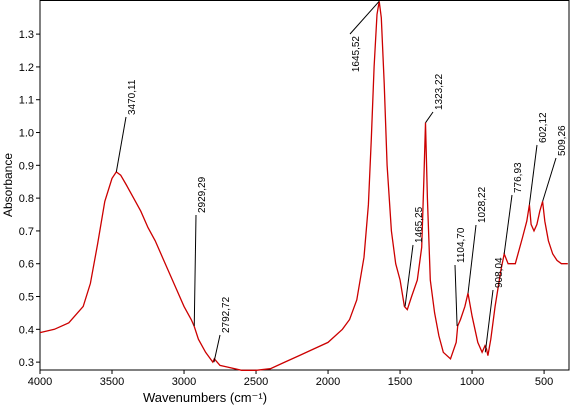 The height and width of the screenshot is (407, 570). What do you see at coordinates (256, 382) in the screenshot?
I see `x-tick-label: 2500` at bounding box center [256, 382].